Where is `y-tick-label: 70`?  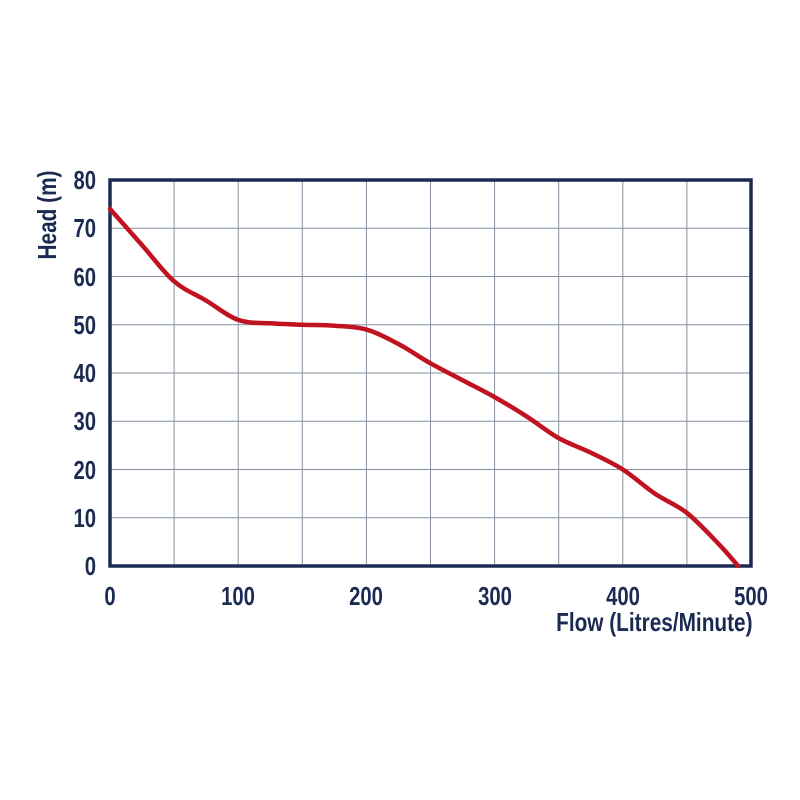
y-tick-label: 70 is located at coordinates (84, 228).